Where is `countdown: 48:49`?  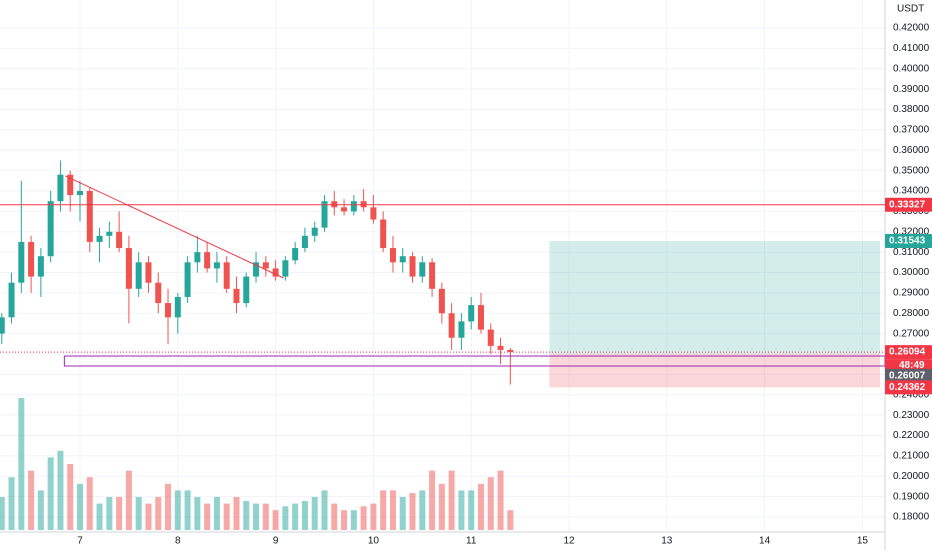
countdown: 48:49 is located at coordinates (912, 365).